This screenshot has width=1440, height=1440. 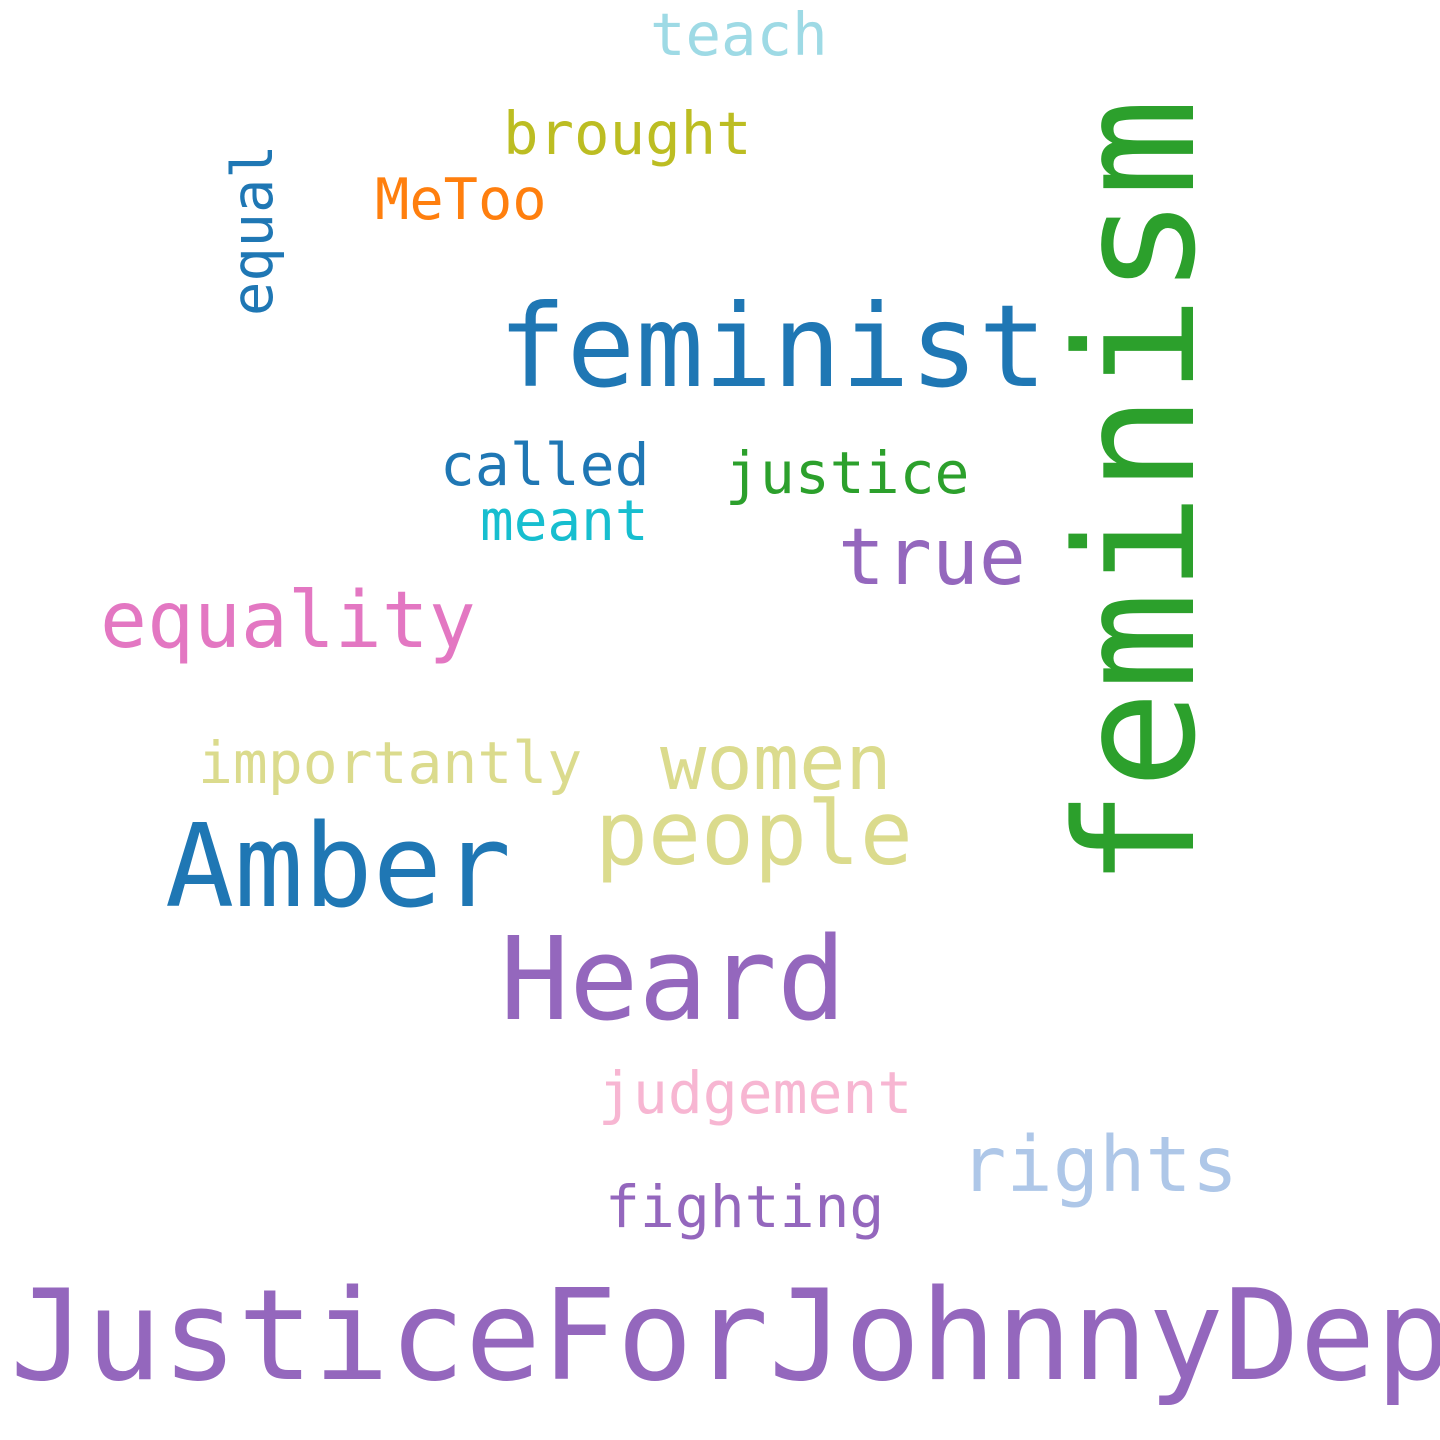 What do you see at coordinates (627, 133) in the screenshot?
I see `word-brought: brought` at bounding box center [627, 133].